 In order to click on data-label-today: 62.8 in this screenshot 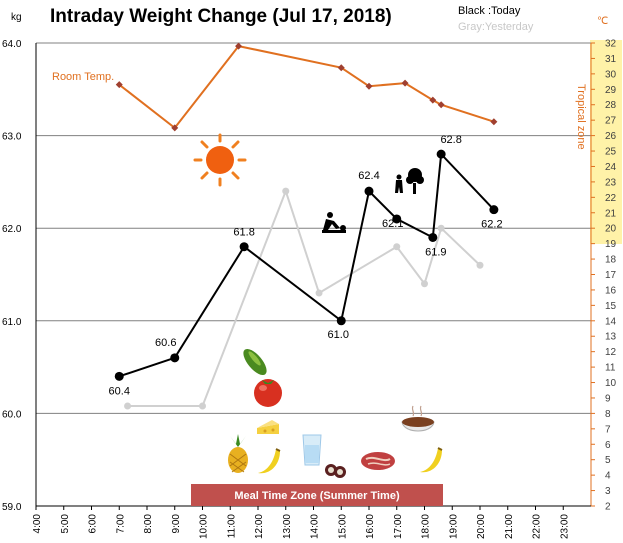, I will do `click(450, 140)`.